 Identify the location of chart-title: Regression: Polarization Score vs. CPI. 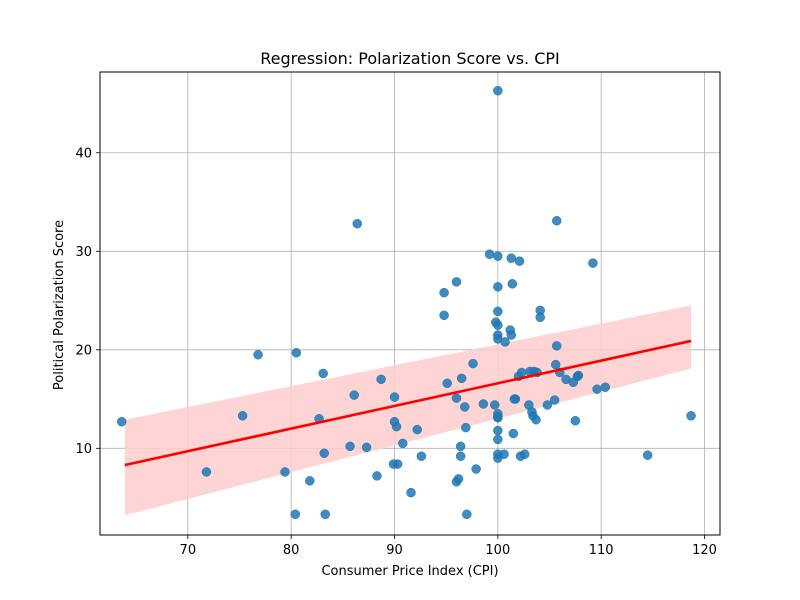
(409, 58).